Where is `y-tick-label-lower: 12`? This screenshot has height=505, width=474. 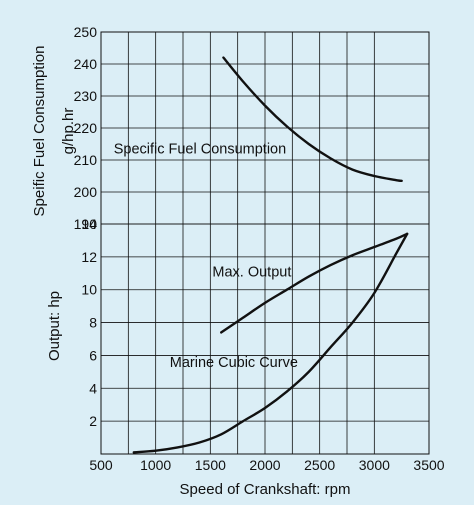
y-tick-label-lower: 12 is located at coordinates (89, 257).